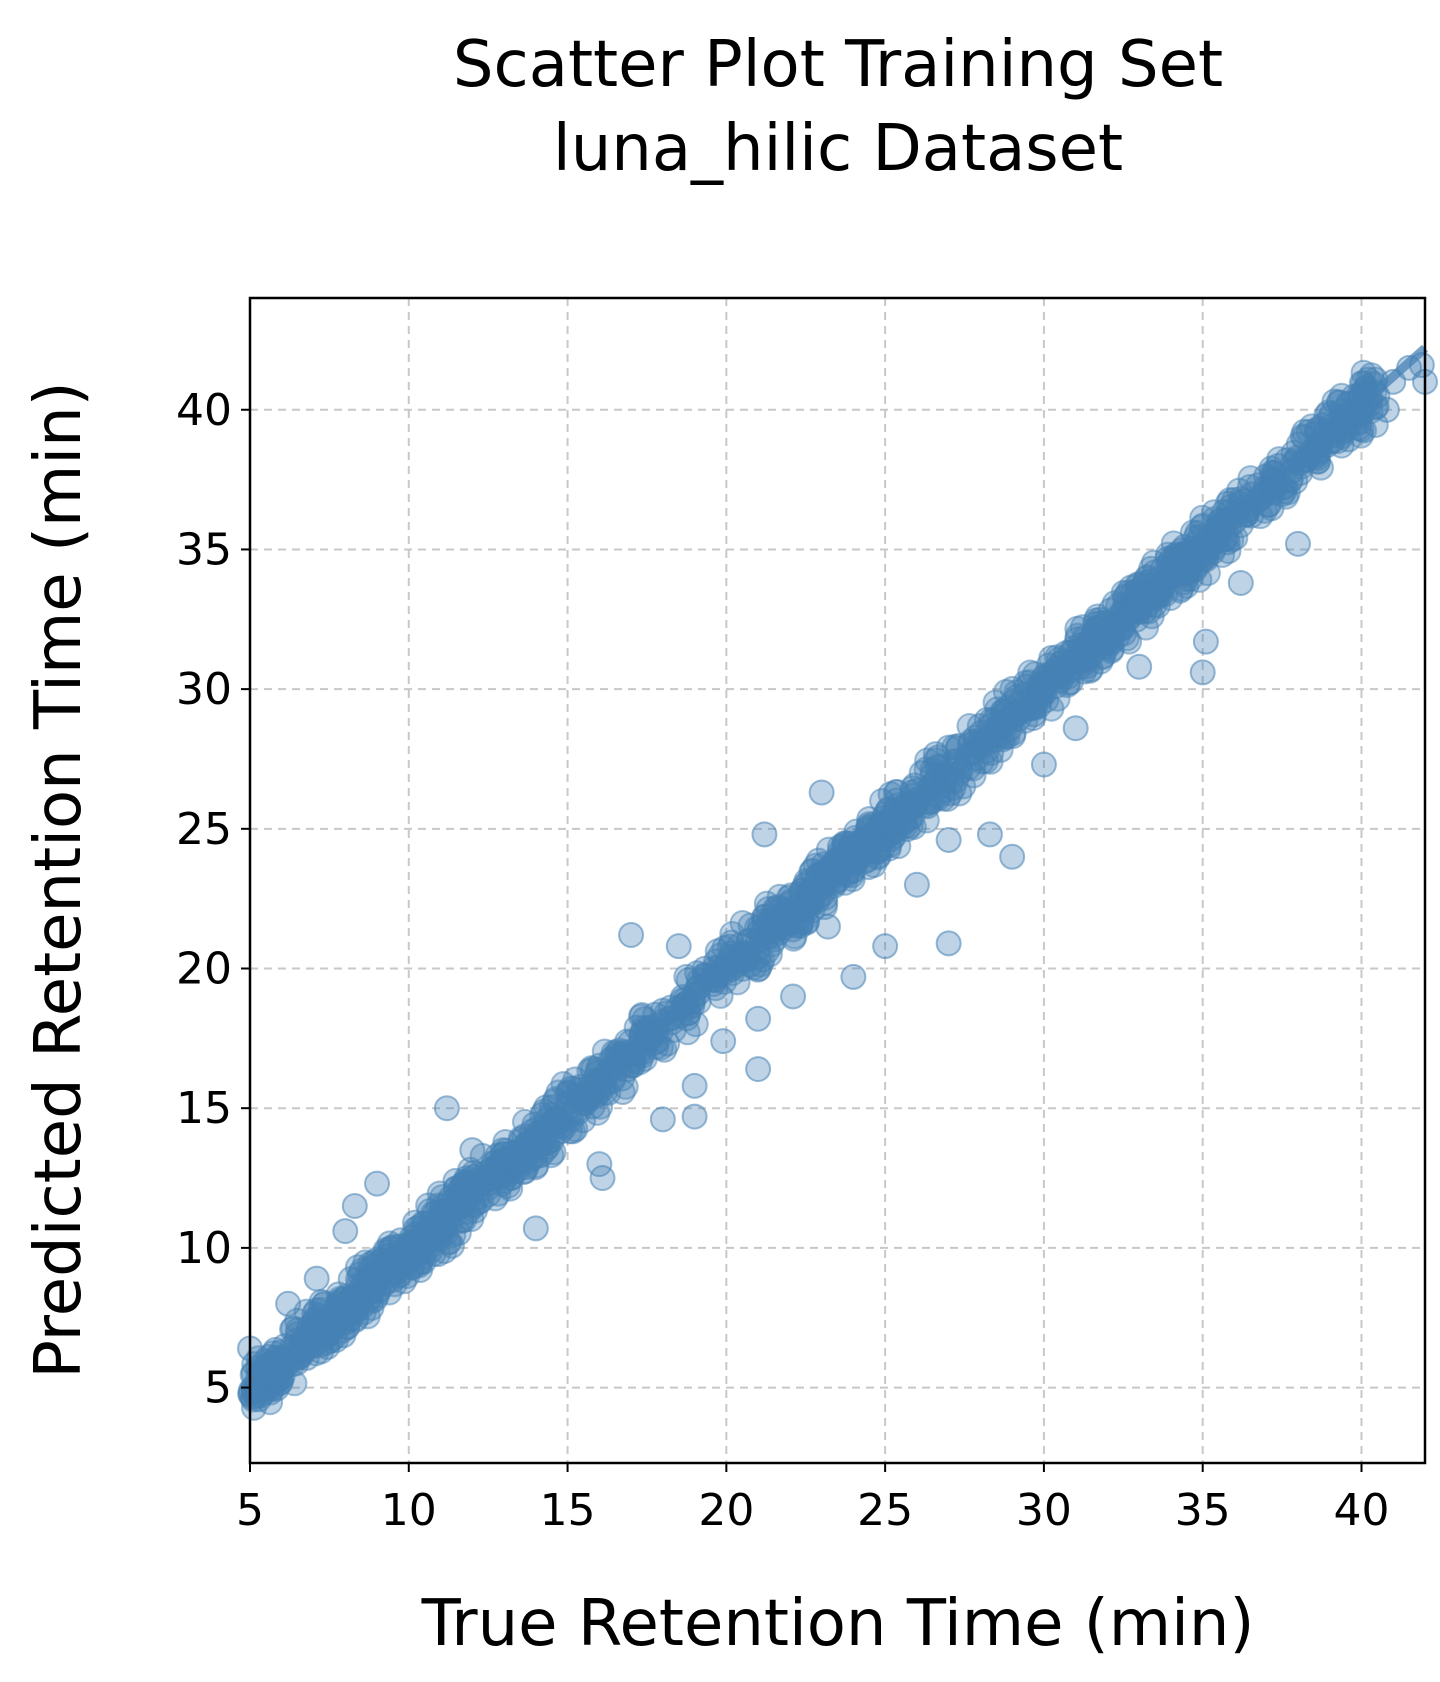 This screenshot has width=1440, height=1682. I want to click on x-tick-label: 20, so click(726, 1510).